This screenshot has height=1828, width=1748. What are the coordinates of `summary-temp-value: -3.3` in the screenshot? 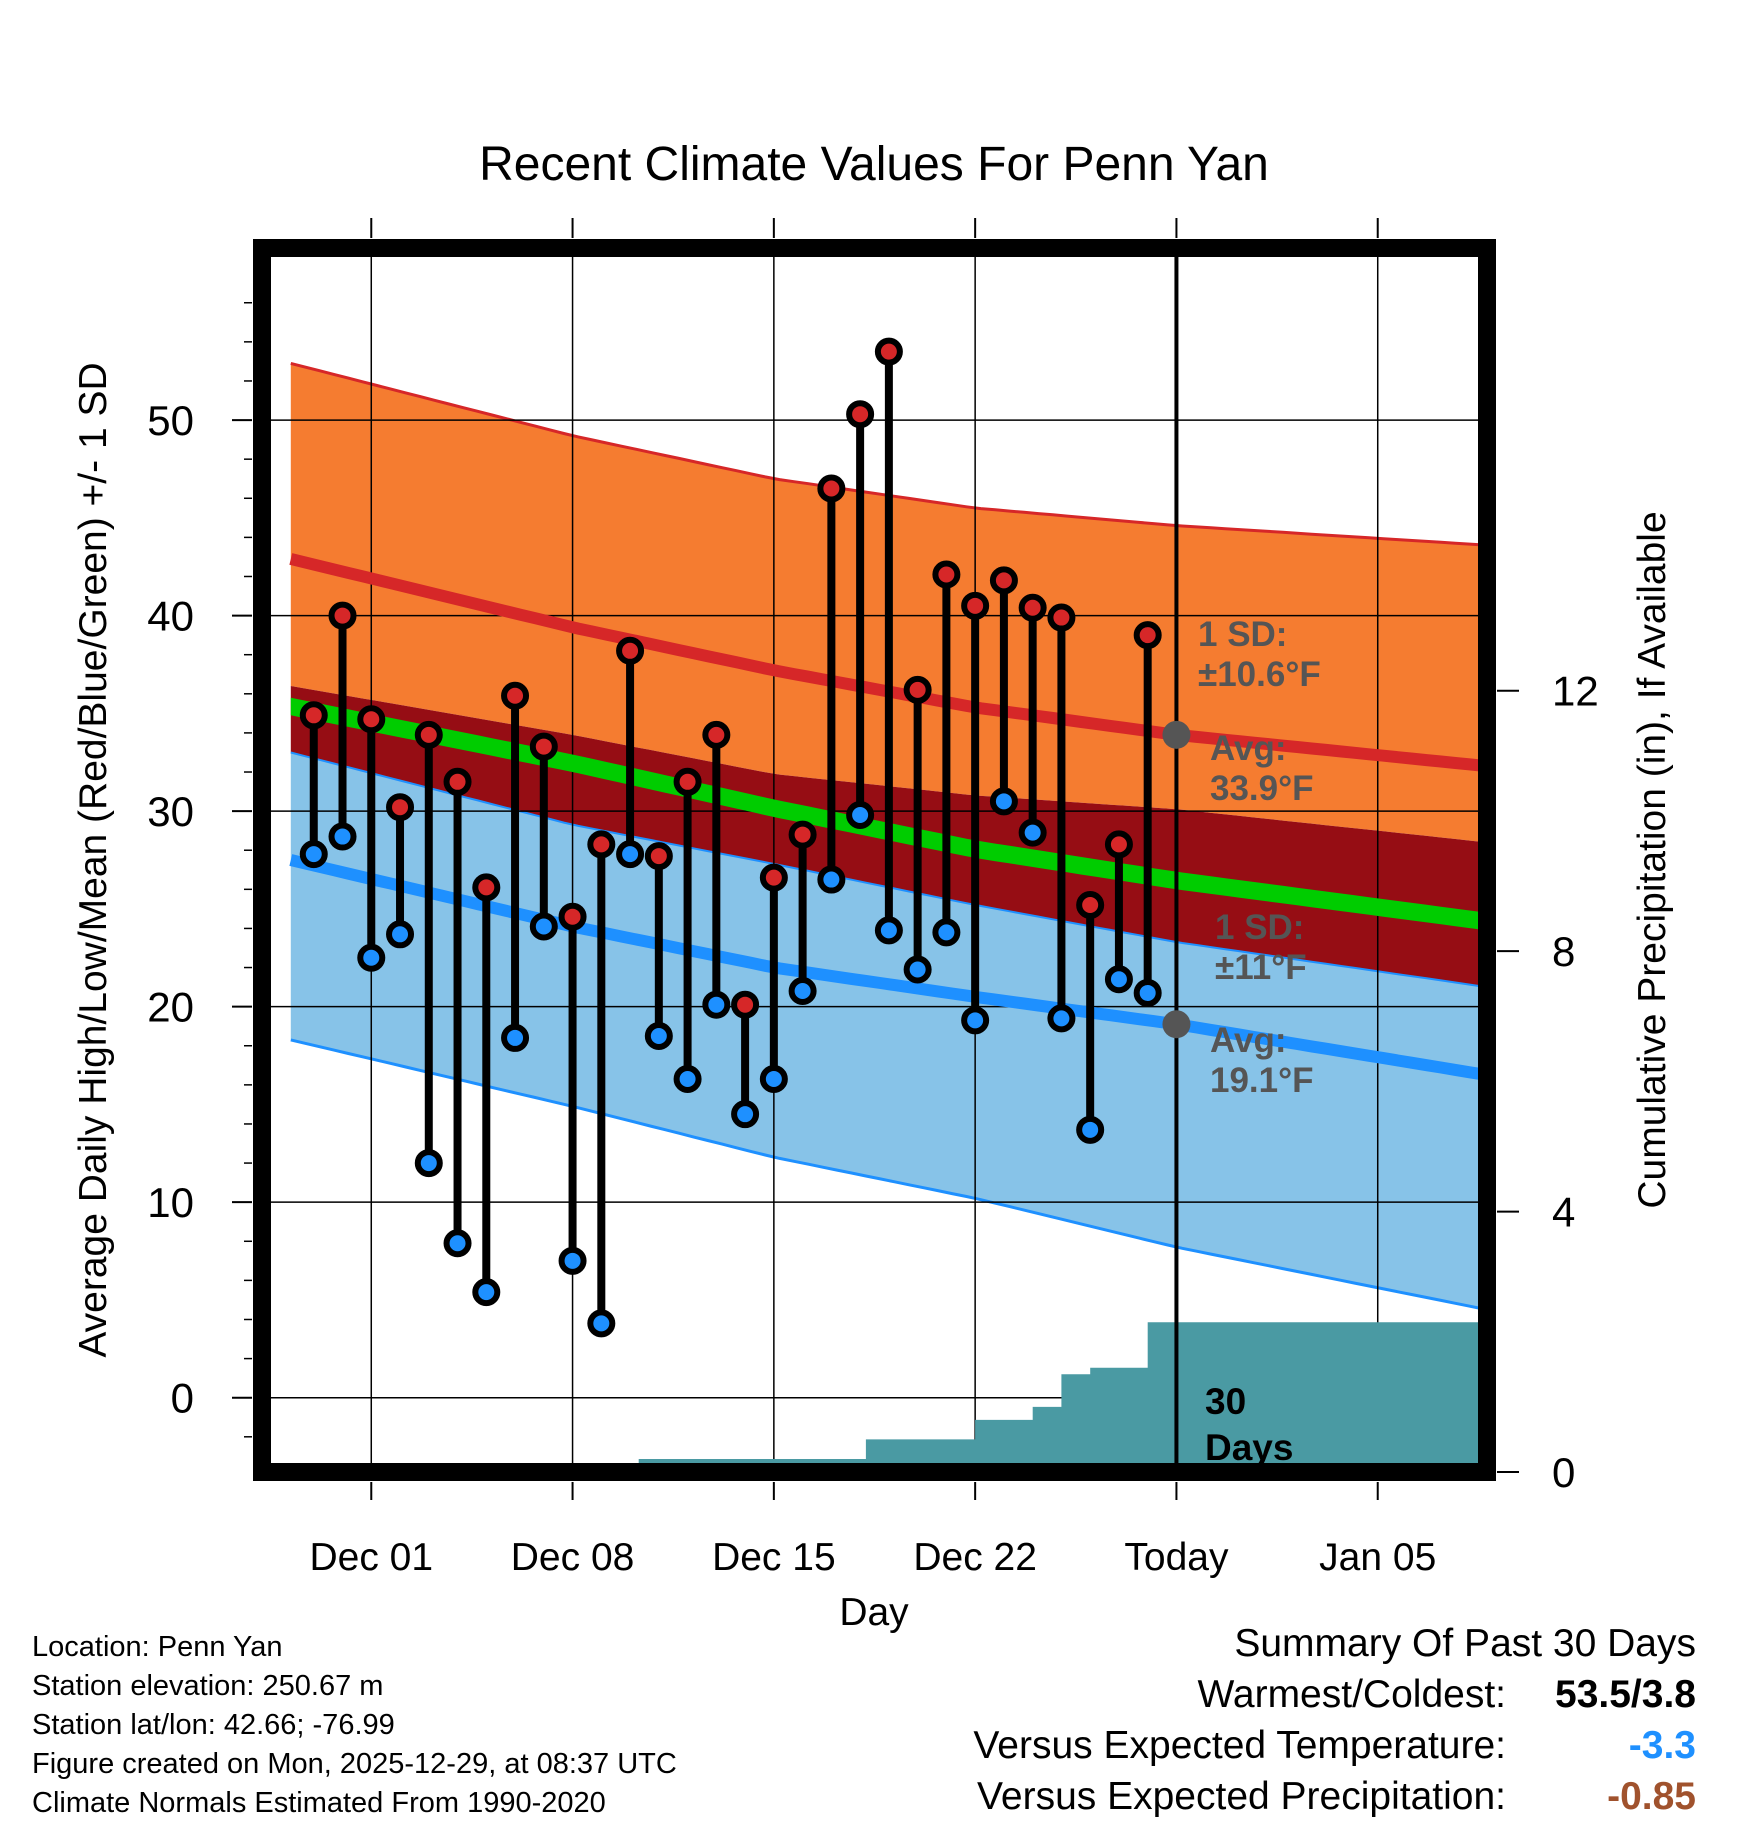 It's located at (1662, 1745).